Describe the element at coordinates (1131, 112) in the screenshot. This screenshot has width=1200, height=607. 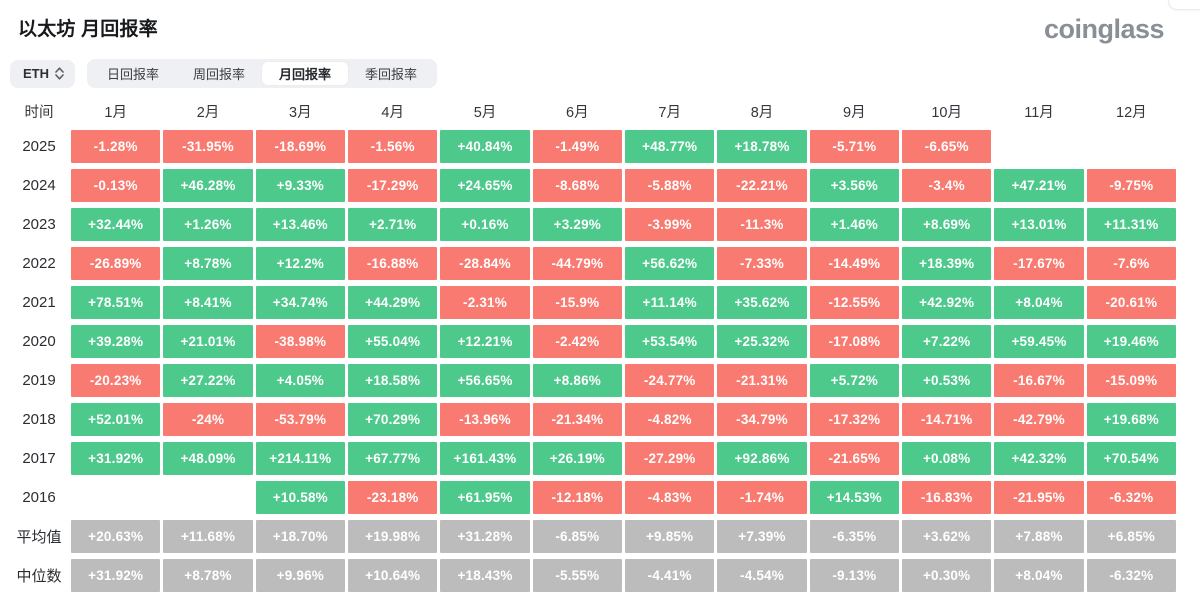
I see `month-column-header: 12月` at that location.